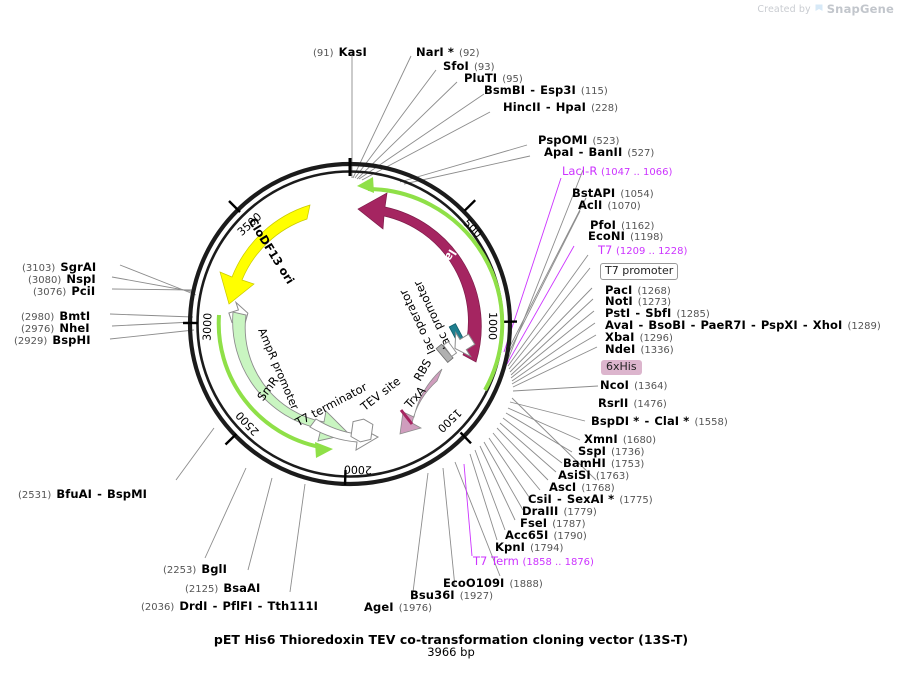 Image resolution: width=902 pixels, height=688 pixels. What do you see at coordinates (615, 421) in the screenshot?
I see `label-bspdi-enzyme: BspDI *` at bounding box center [615, 421].